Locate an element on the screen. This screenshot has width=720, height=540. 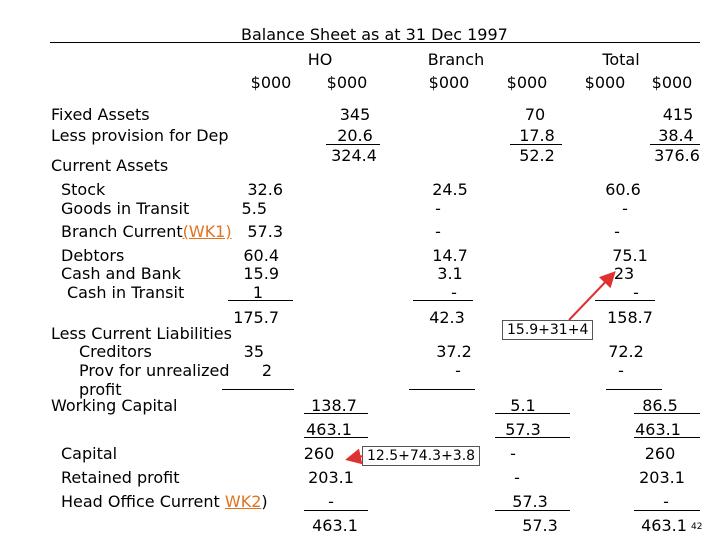
ho-net-fixed: 324.4 is located at coordinates (354, 155).